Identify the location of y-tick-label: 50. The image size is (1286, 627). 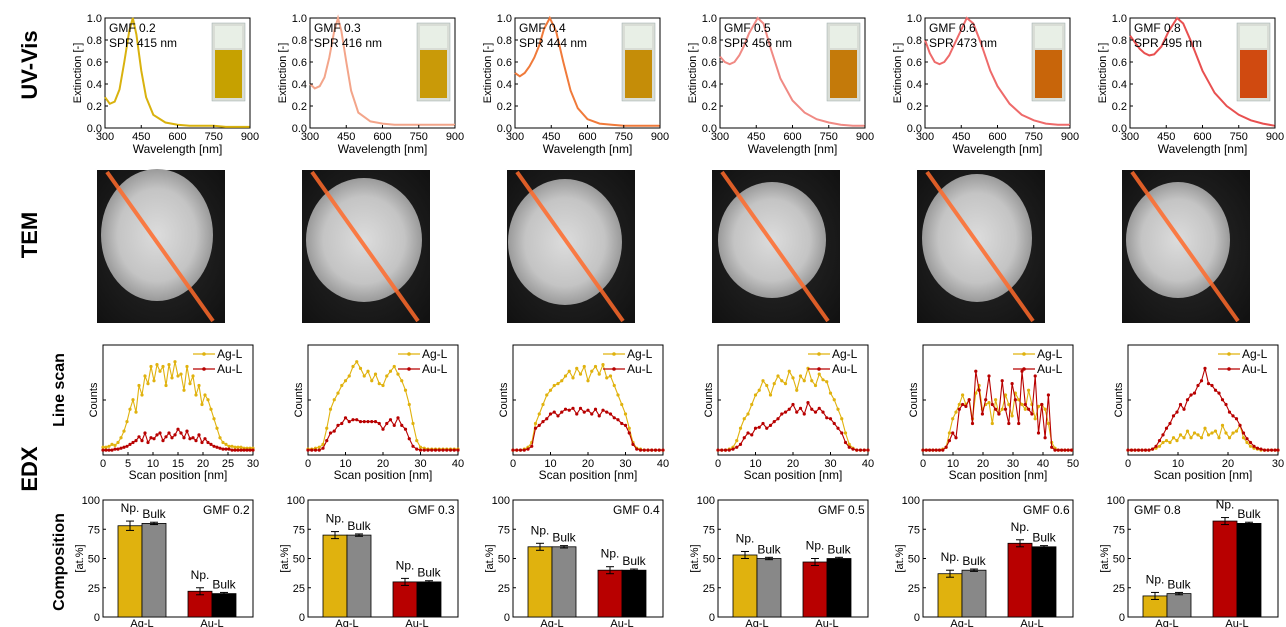
(914, 560).